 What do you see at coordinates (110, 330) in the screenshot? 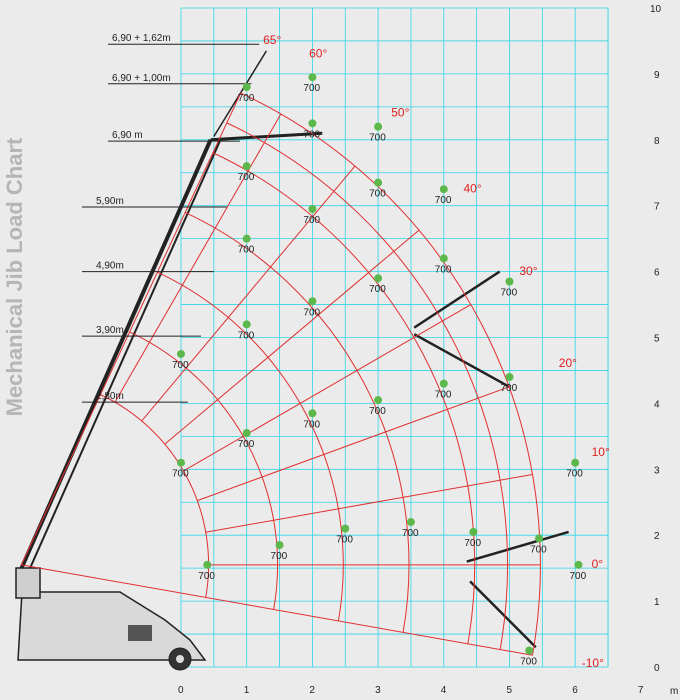
I see `boom-length-label: 3,90m` at bounding box center [110, 330].